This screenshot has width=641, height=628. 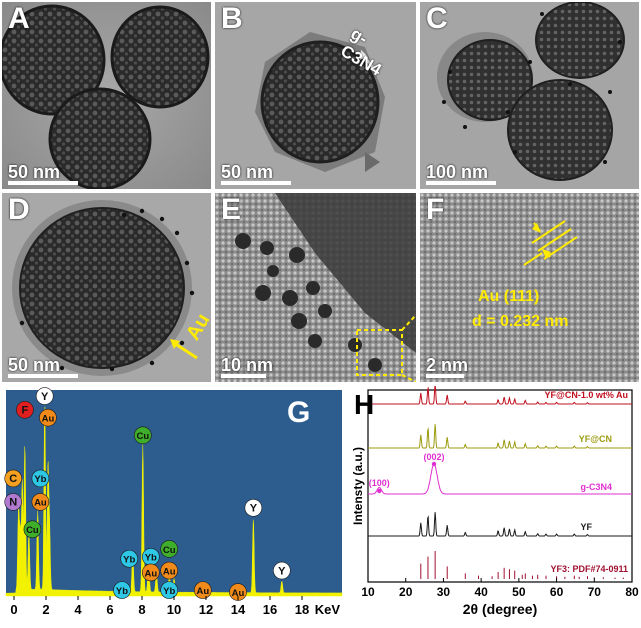 I want to click on peak-annotation: (002), so click(x=433, y=457).